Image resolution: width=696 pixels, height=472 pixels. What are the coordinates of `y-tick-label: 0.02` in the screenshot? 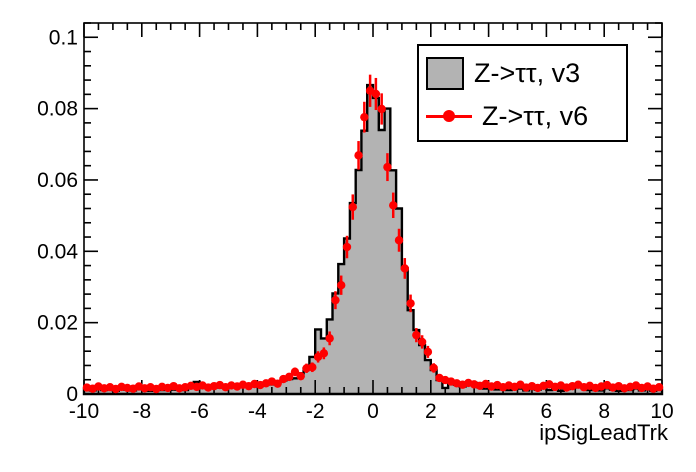 It's located at (57, 323).